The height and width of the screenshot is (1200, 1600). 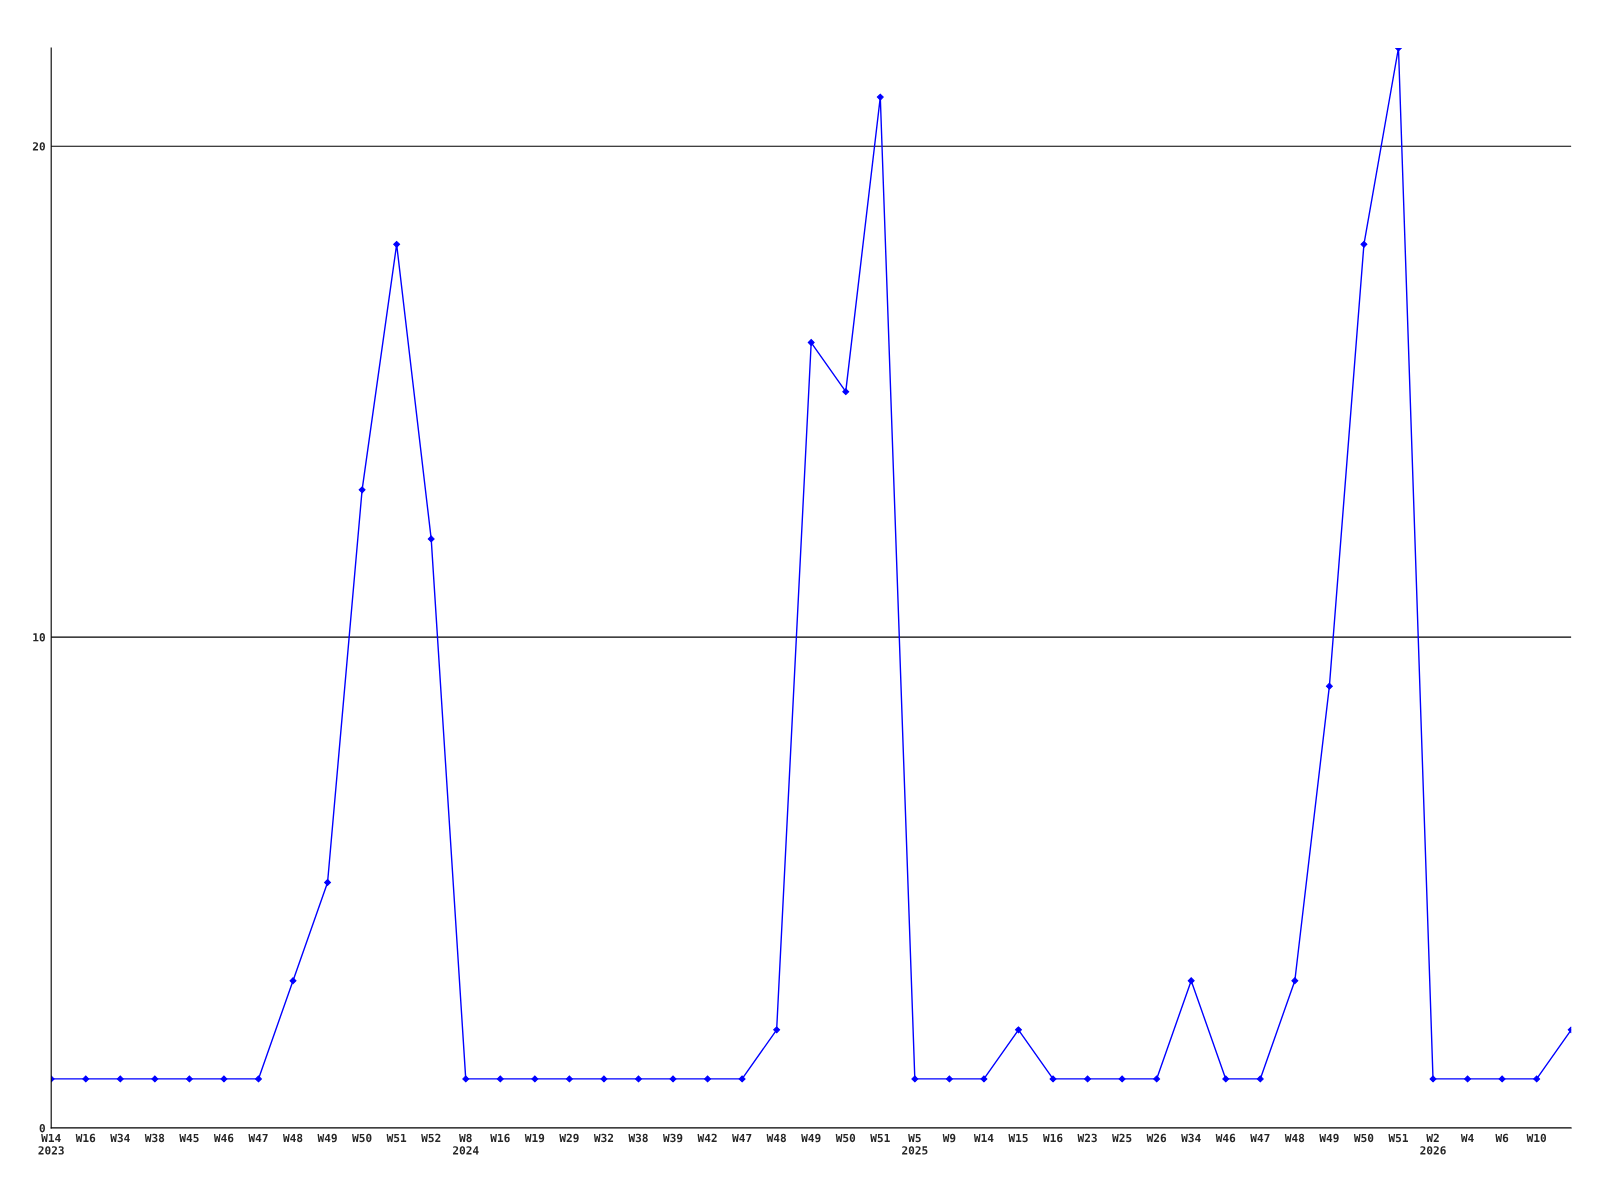 What do you see at coordinates (569, 1138) in the screenshot?
I see `x-tick-label: W29` at bounding box center [569, 1138].